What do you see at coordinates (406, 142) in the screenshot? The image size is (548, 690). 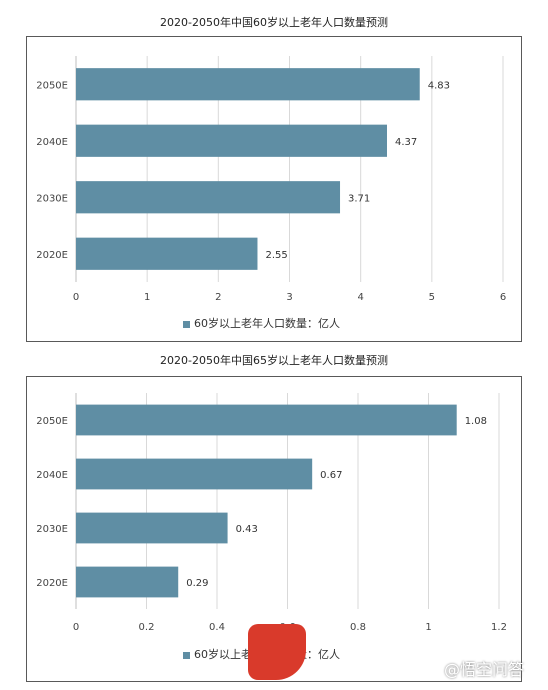 I see `data-label: 4.37` at bounding box center [406, 142].